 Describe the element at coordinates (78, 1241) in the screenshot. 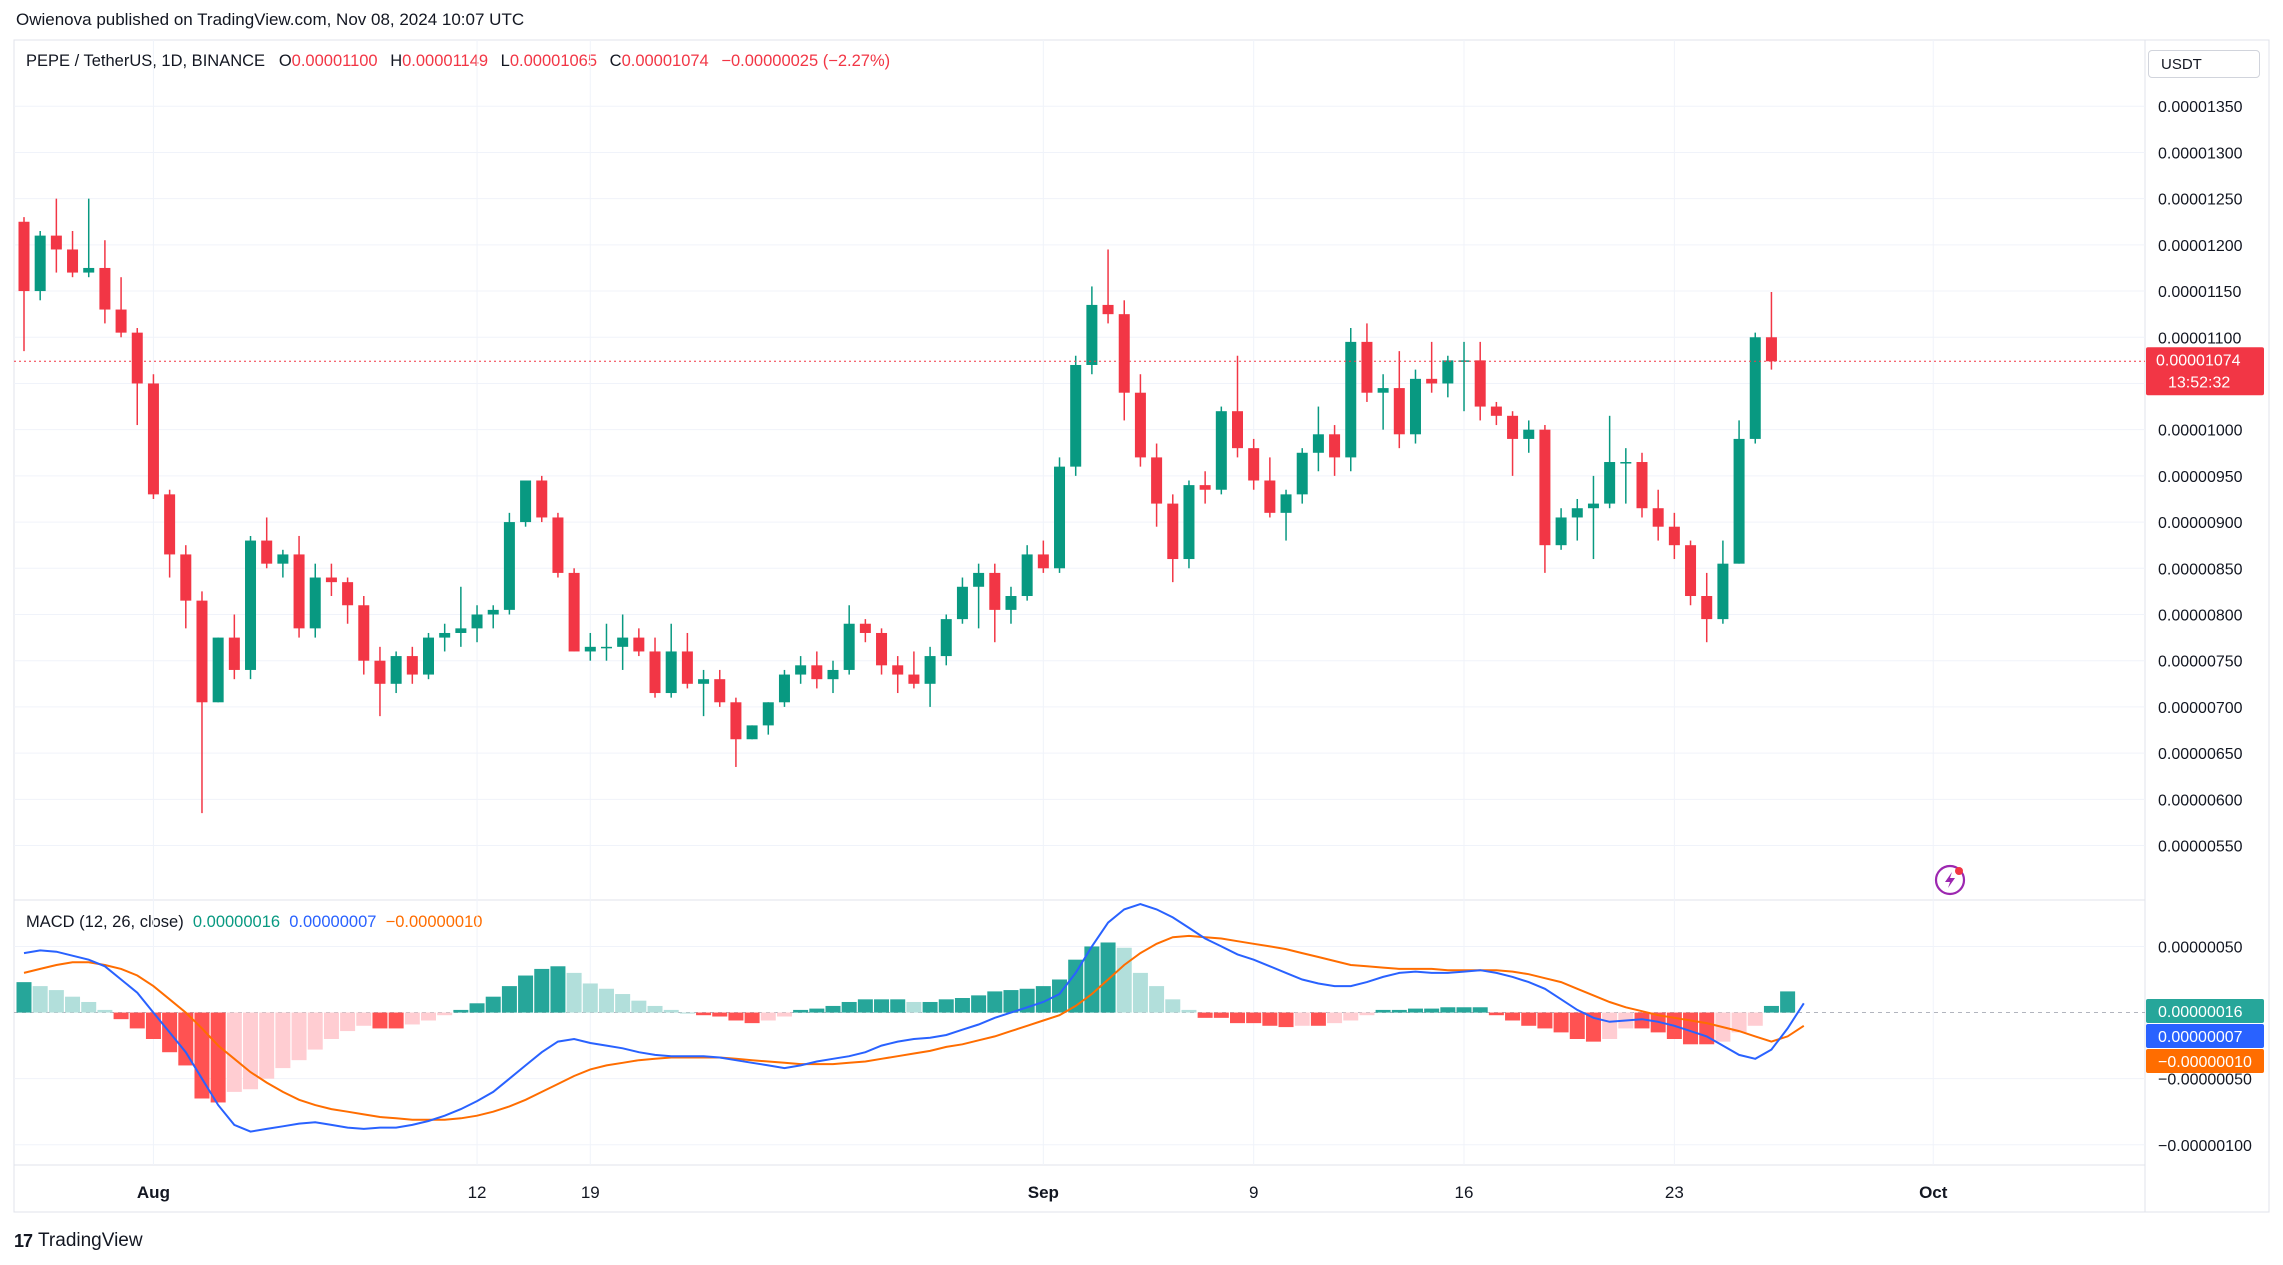

I see `branding: 17 TradingView` at that location.